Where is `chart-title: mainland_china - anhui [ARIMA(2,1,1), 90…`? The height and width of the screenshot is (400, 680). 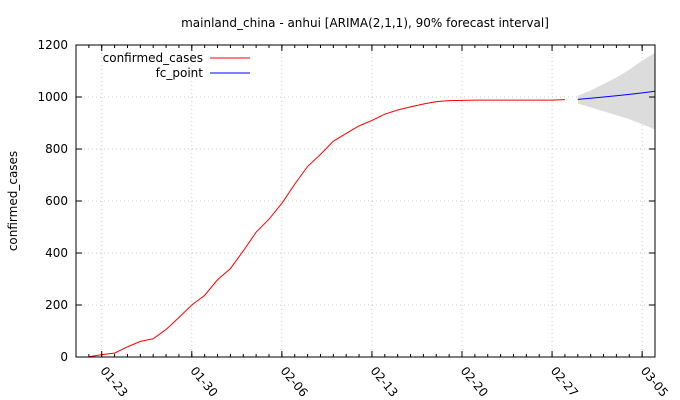
chart-title: mainland_china - anhui [ARIMA(2,1,1), 90… is located at coordinates (365, 23).